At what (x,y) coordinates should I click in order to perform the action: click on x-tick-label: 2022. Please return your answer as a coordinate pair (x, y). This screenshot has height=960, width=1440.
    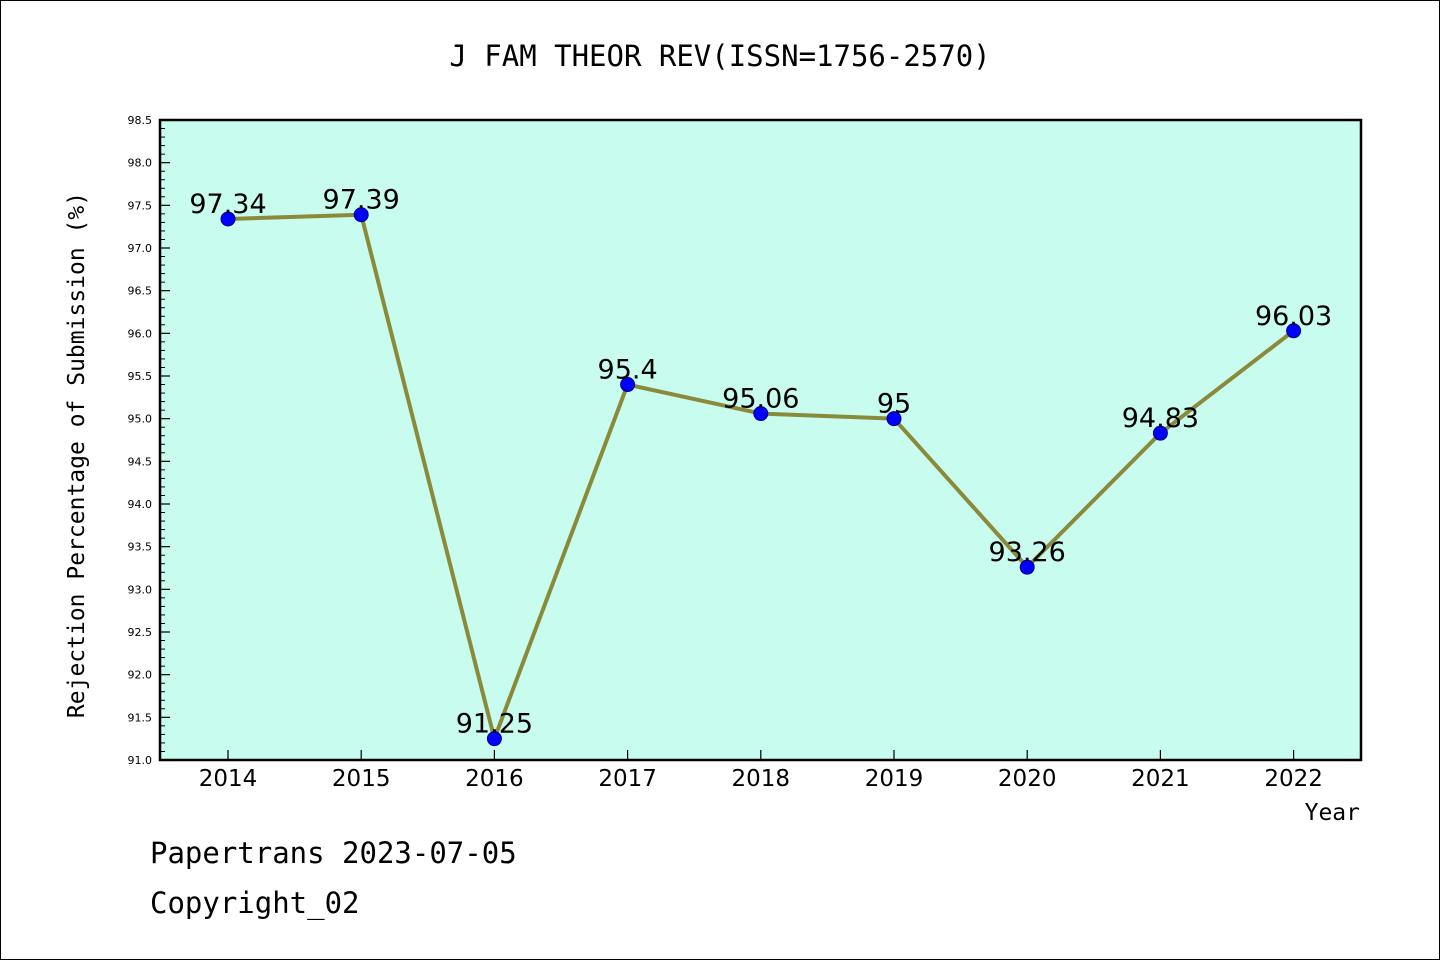
    Looking at the image, I should click on (1293, 779).